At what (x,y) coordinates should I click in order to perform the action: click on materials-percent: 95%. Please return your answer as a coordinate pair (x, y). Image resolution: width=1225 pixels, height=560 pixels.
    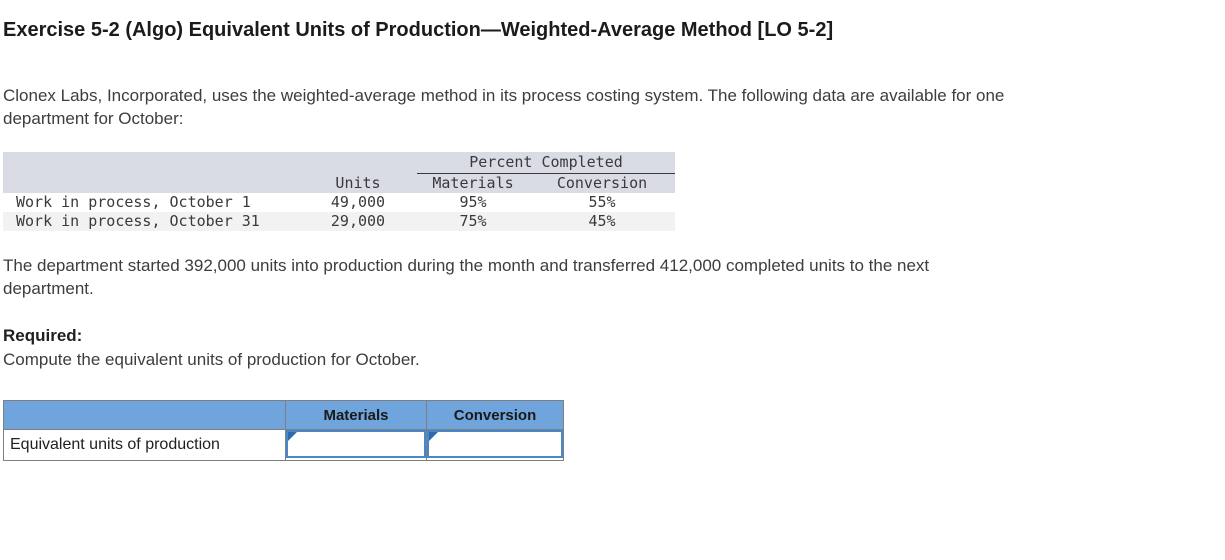
    Looking at the image, I should click on (473, 202).